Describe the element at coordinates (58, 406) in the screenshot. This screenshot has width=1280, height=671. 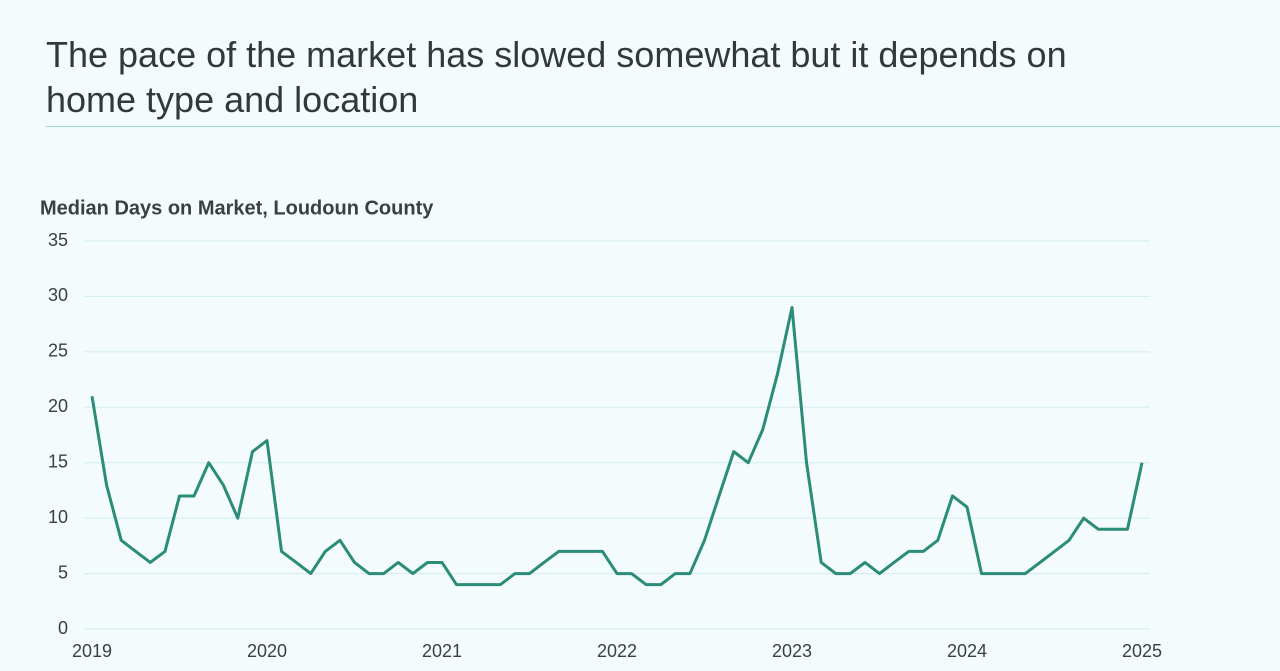
I see `y-tick-label: 20` at that location.